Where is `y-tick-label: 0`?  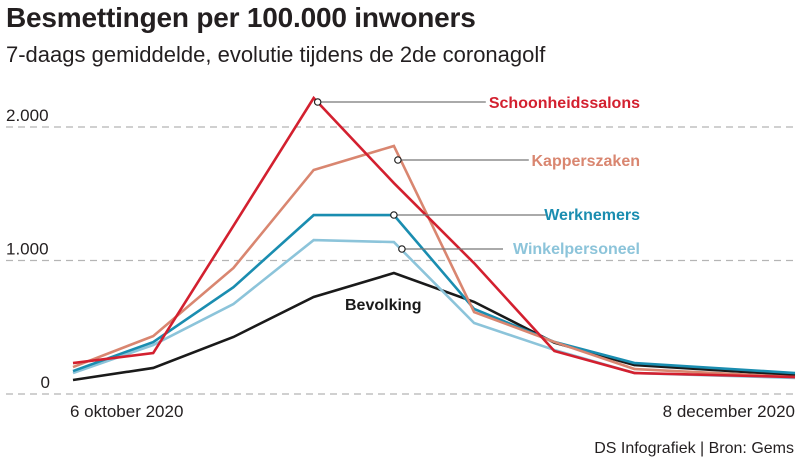 y-tick-label: 0 is located at coordinates (45, 382).